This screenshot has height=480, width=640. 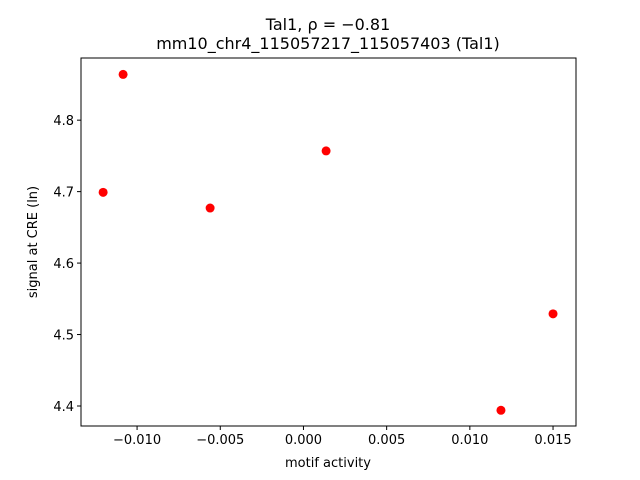 What do you see at coordinates (303, 440) in the screenshot?
I see `x-tick-label: 0.000` at bounding box center [303, 440].